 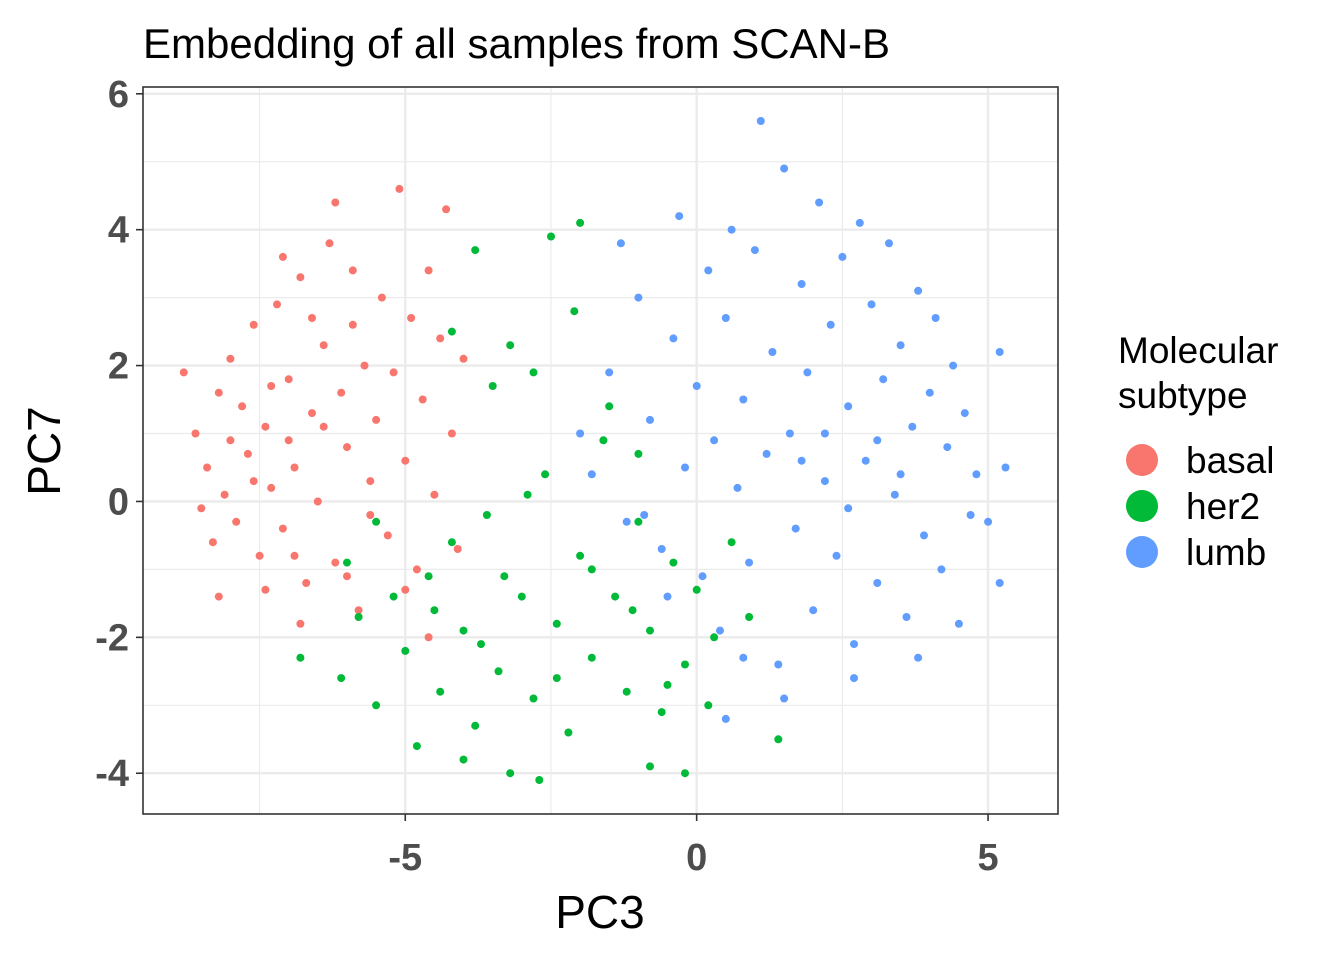 I want to click on legend-label-her2: her2, so click(x=1223, y=506).